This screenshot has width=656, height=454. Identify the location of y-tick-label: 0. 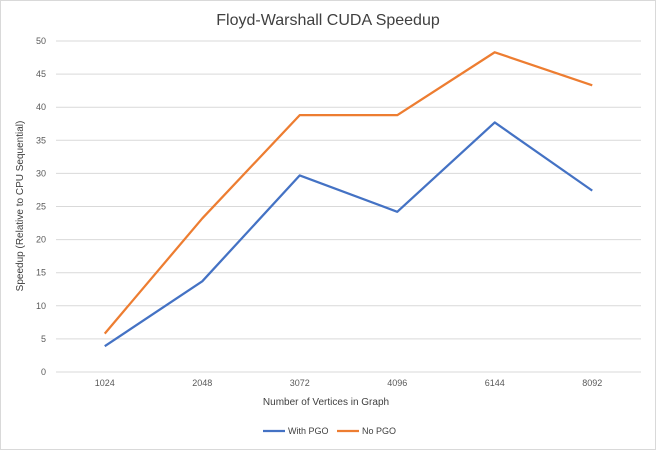
(43, 372).